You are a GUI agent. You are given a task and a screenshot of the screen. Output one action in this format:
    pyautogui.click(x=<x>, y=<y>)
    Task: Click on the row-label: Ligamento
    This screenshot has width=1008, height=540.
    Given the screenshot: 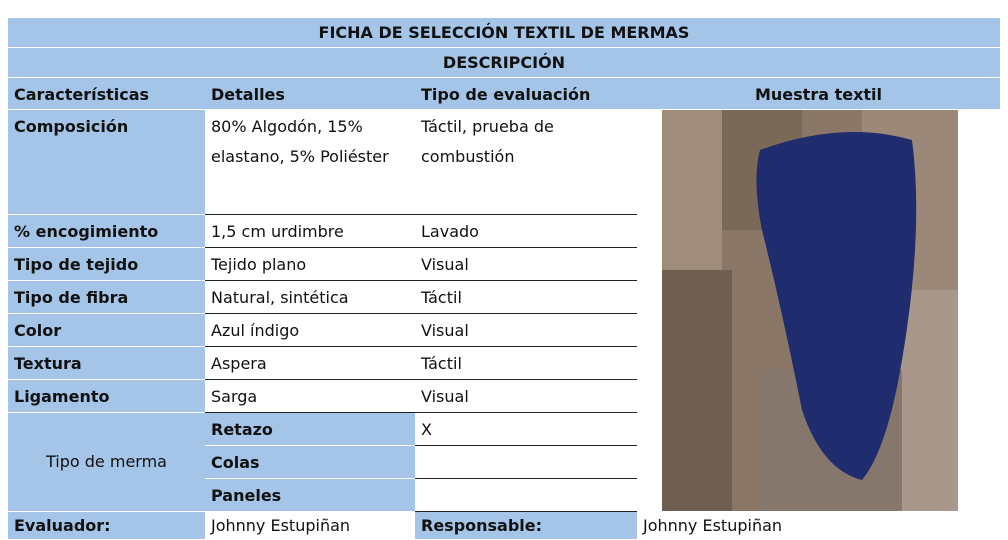 What is the action you would take?
    pyautogui.click(x=106, y=396)
    